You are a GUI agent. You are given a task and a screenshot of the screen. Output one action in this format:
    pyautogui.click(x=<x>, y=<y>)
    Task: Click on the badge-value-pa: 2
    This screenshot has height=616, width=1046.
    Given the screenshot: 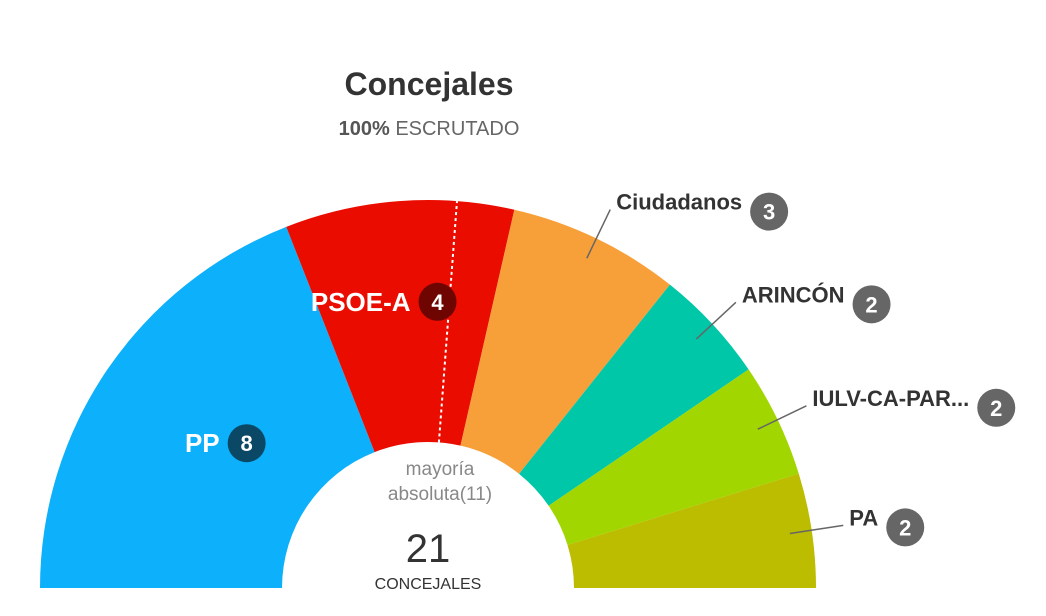 What is the action you would take?
    pyautogui.click(x=905, y=527)
    